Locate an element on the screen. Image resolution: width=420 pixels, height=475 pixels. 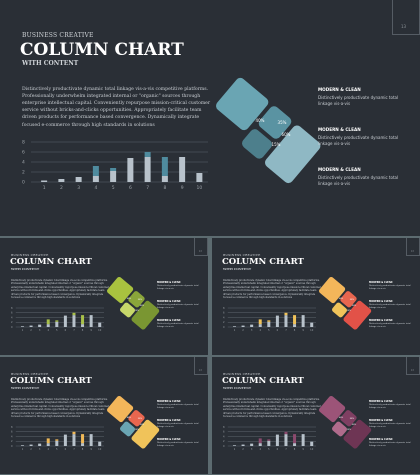
x-tick-label: 2 is located at coordinates (31, 330).